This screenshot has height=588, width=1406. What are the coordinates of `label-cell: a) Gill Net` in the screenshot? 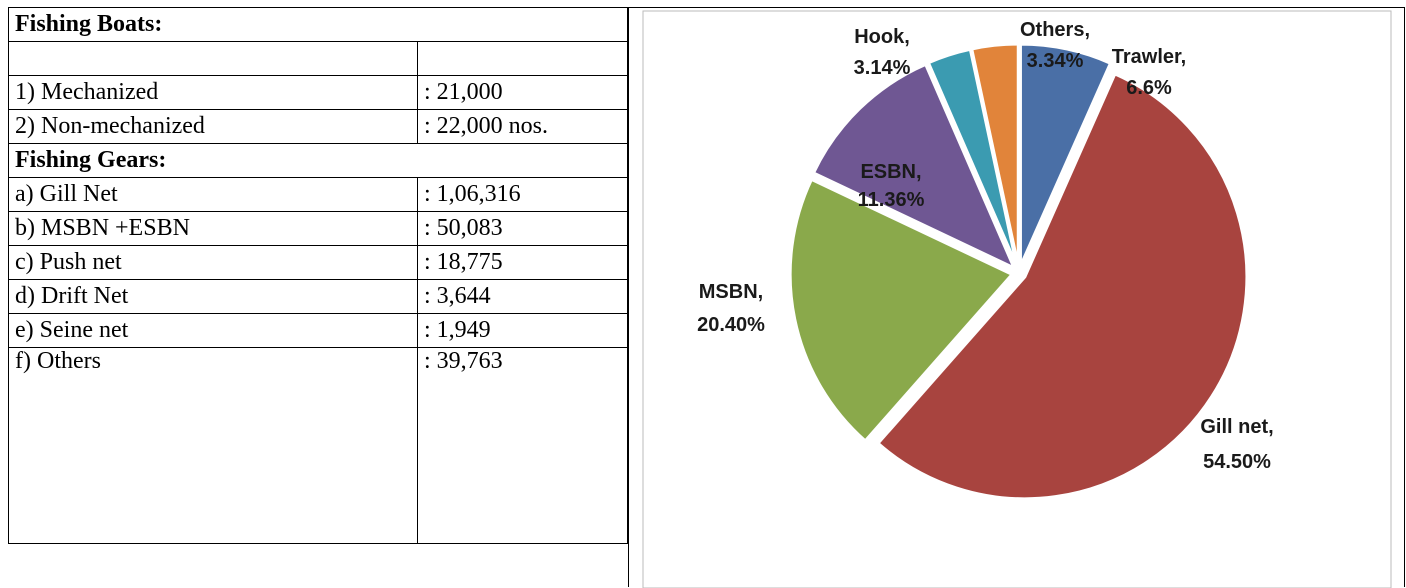 It's located at (213, 194).